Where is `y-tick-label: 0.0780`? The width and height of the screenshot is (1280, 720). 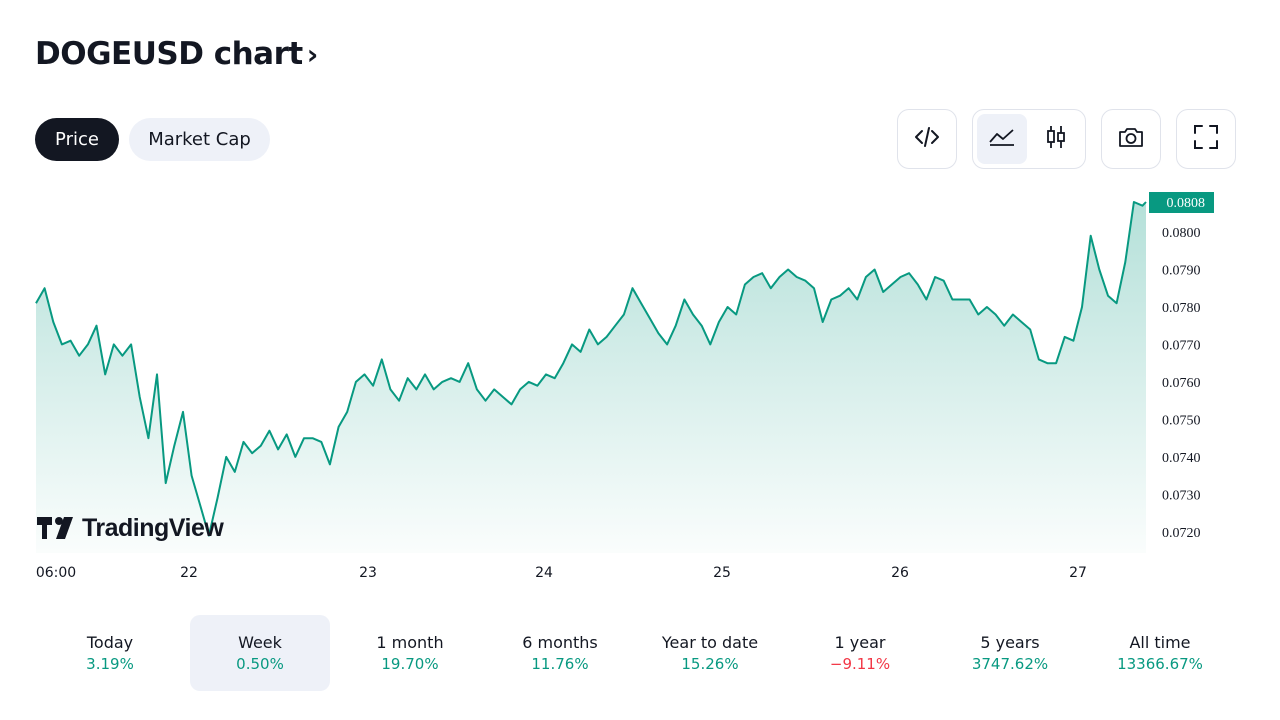 y-tick-label: 0.0780 is located at coordinates (1181, 308).